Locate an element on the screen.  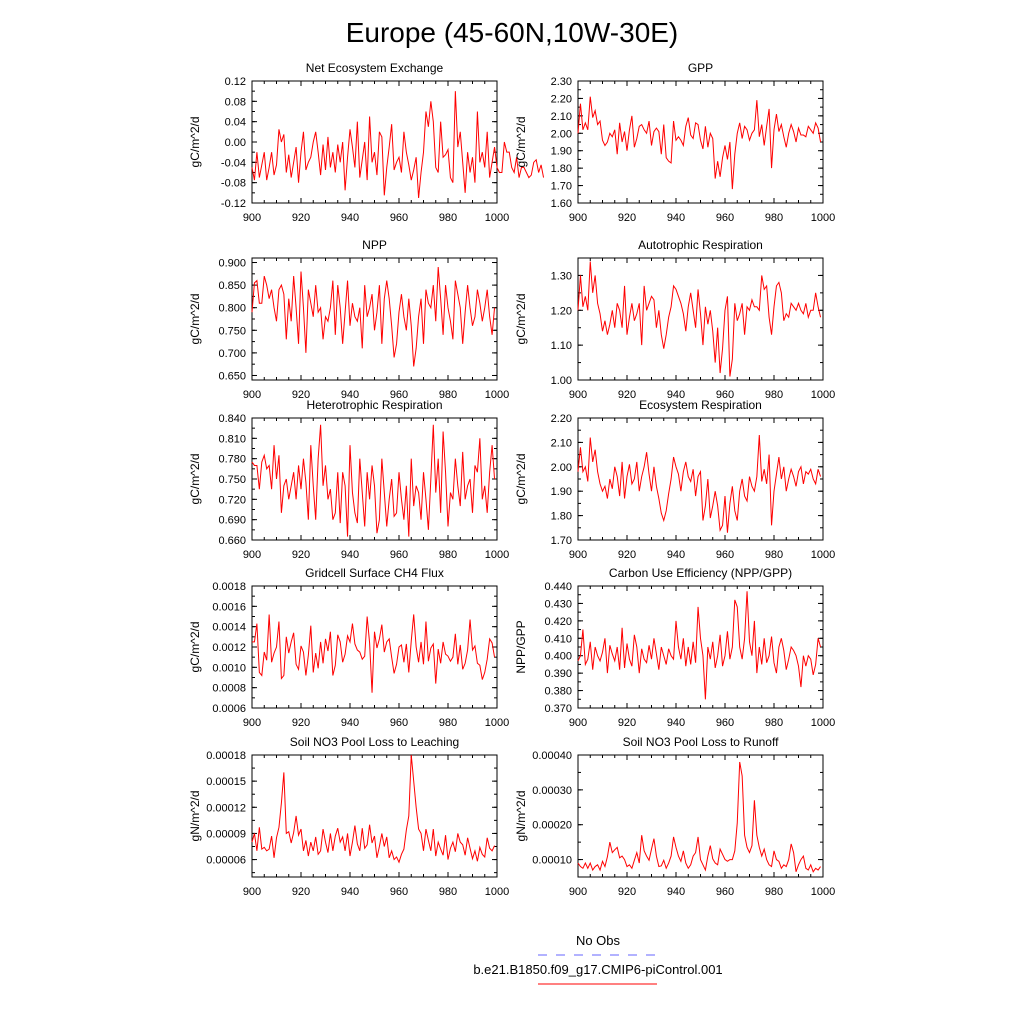
y-tick-label: 0.00006 is located at coordinates (226, 861).